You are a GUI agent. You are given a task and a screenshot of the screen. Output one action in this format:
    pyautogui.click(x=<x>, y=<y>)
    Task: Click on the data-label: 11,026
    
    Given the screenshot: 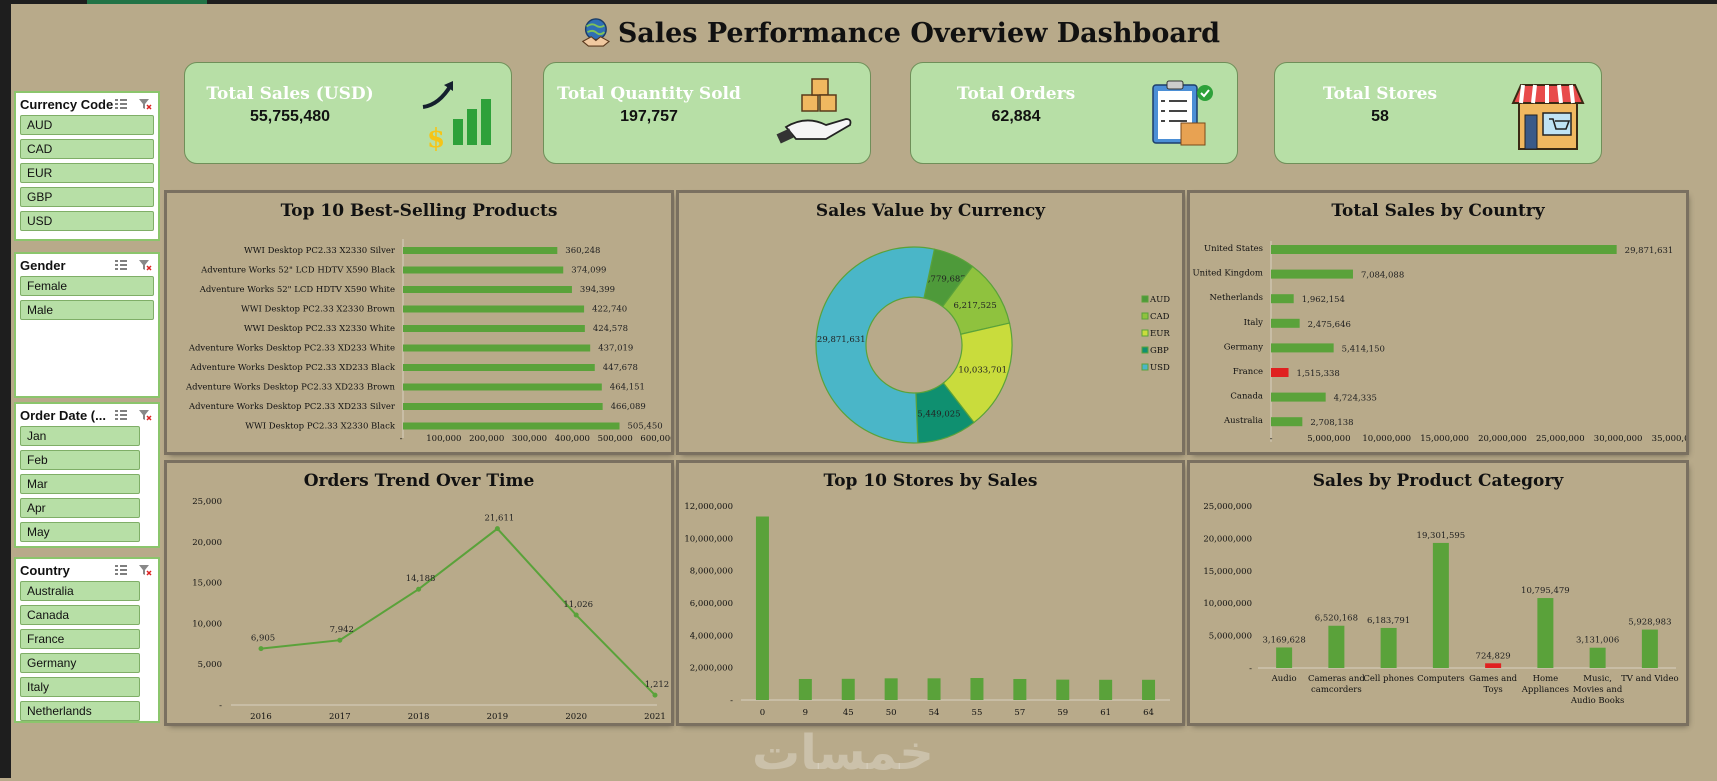 What is the action you would take?
    pyautogui.click(x=578, y=605)
    